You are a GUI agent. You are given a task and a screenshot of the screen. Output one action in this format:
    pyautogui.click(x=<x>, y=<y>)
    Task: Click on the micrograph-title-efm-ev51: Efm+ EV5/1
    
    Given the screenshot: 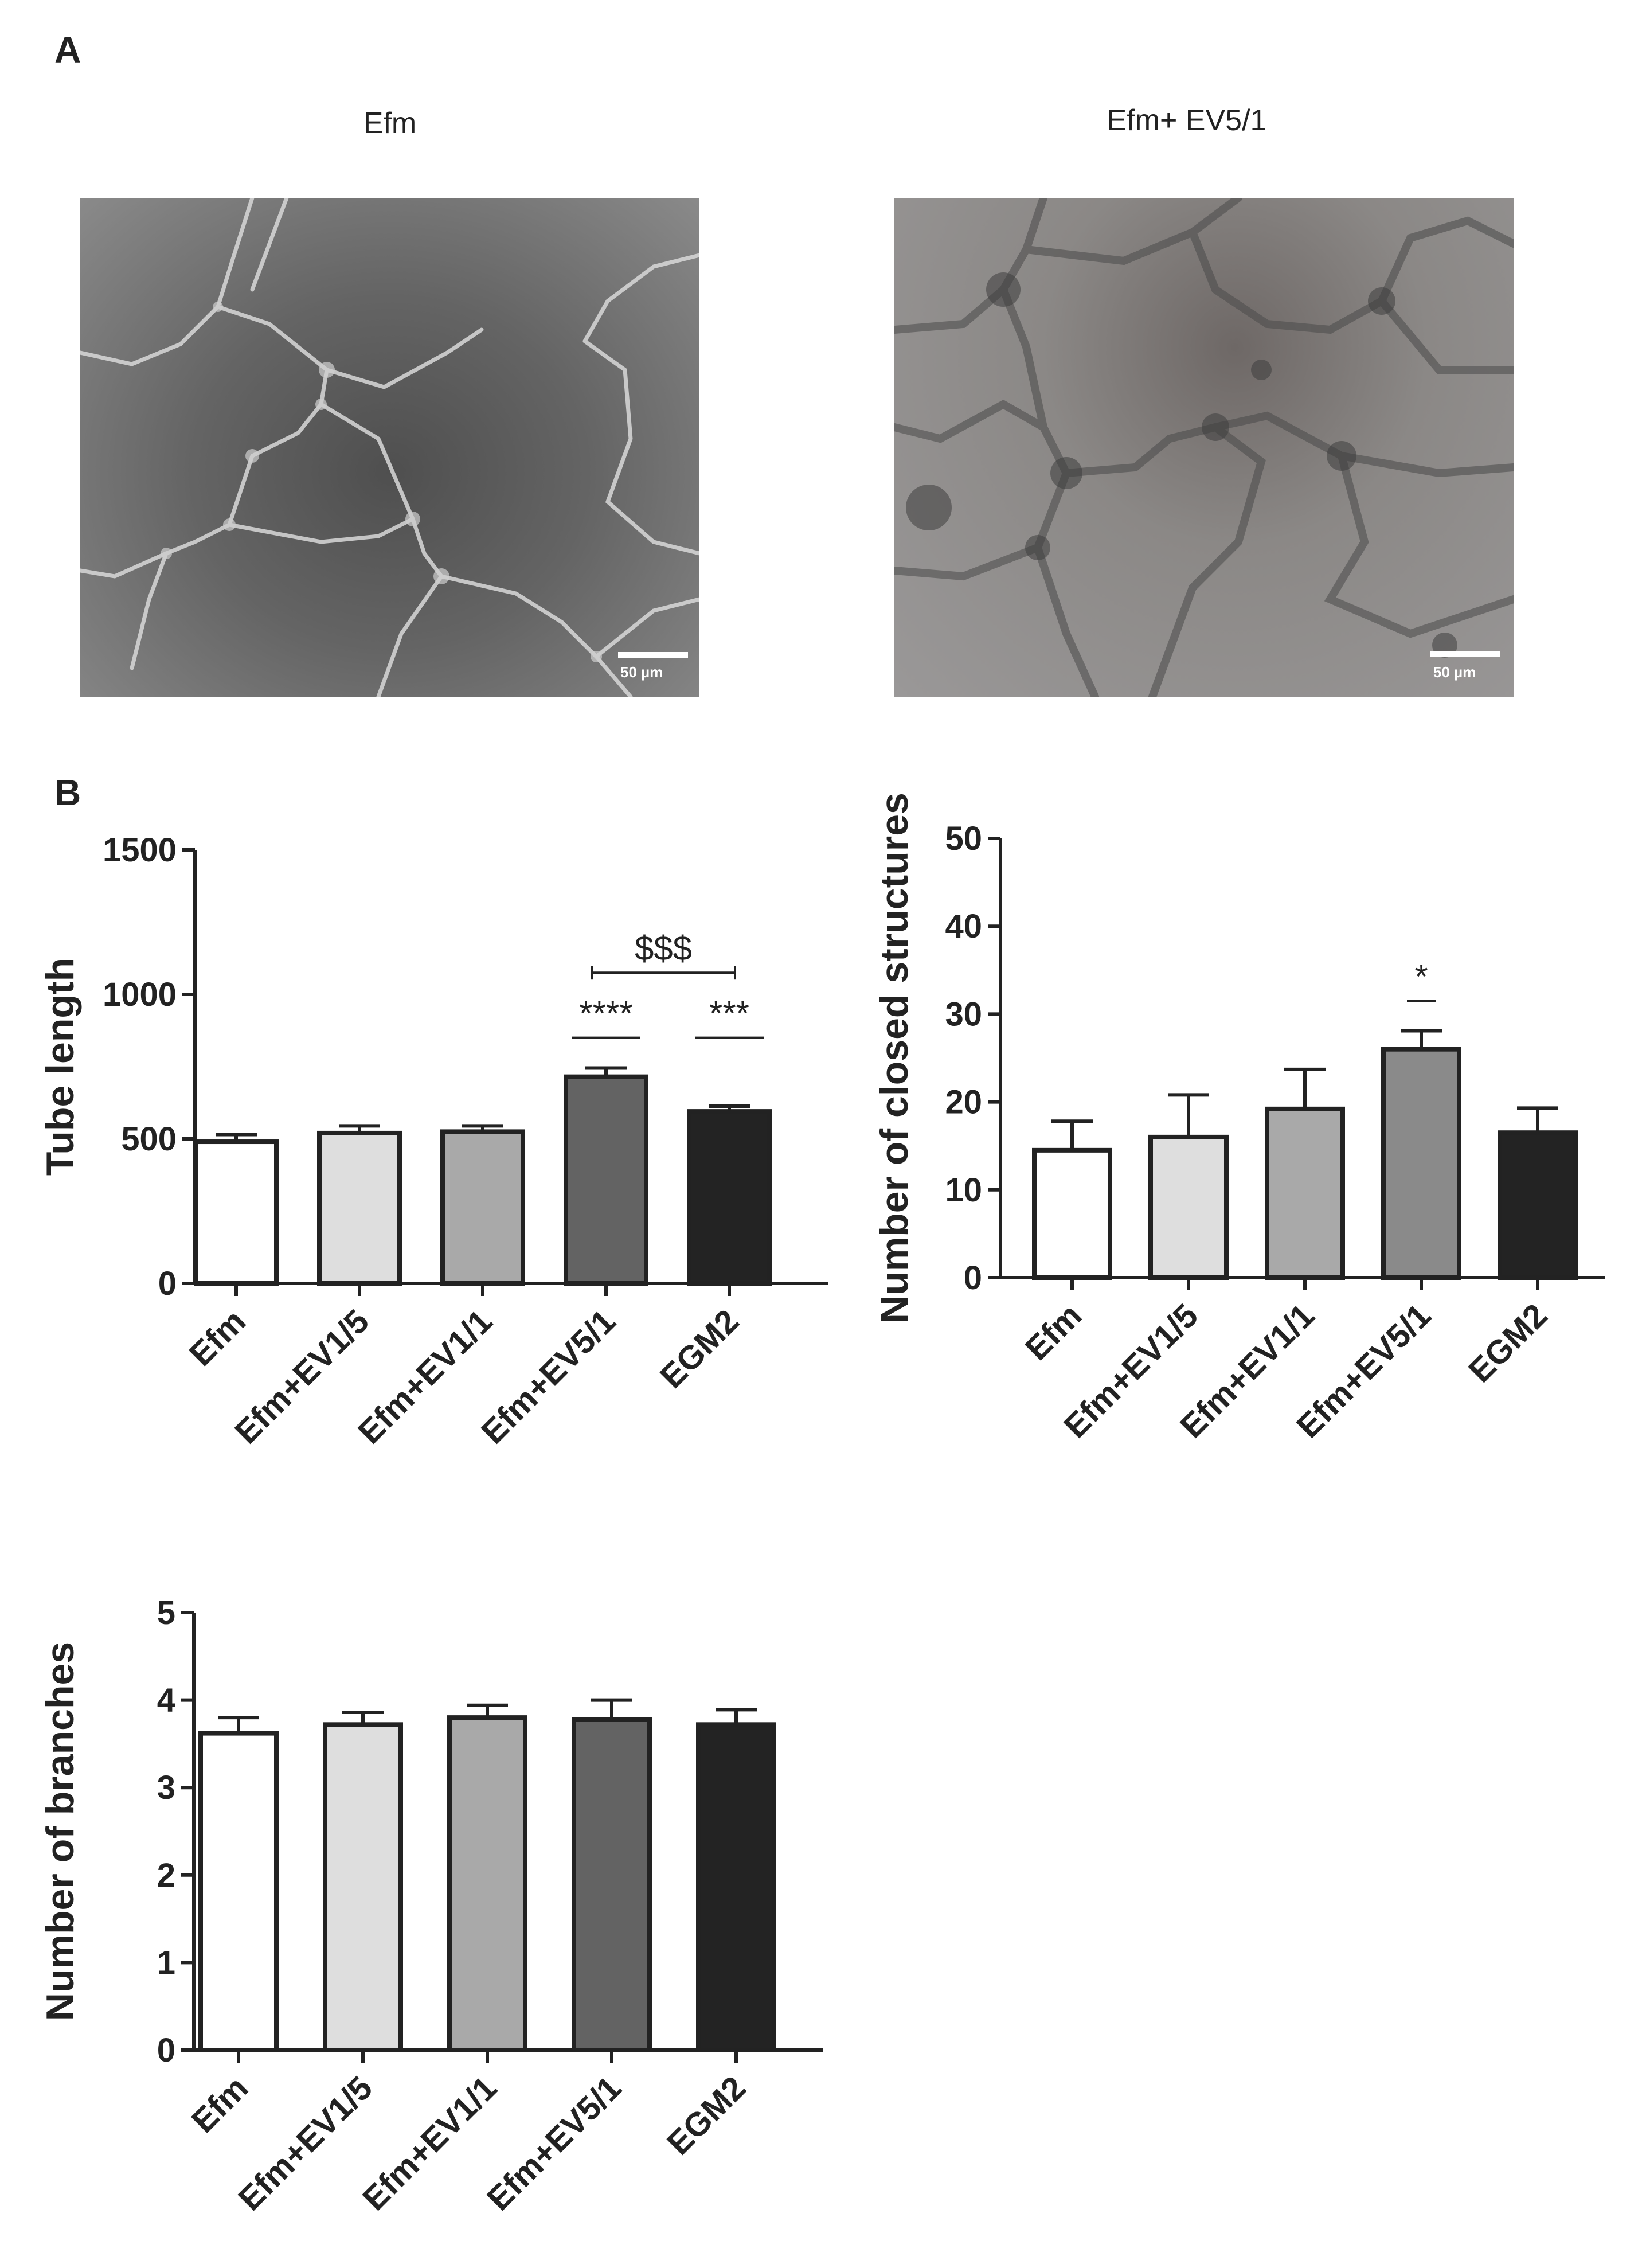 What is the action you would take?
    pyautogui.click(x=1187, y=121)
    